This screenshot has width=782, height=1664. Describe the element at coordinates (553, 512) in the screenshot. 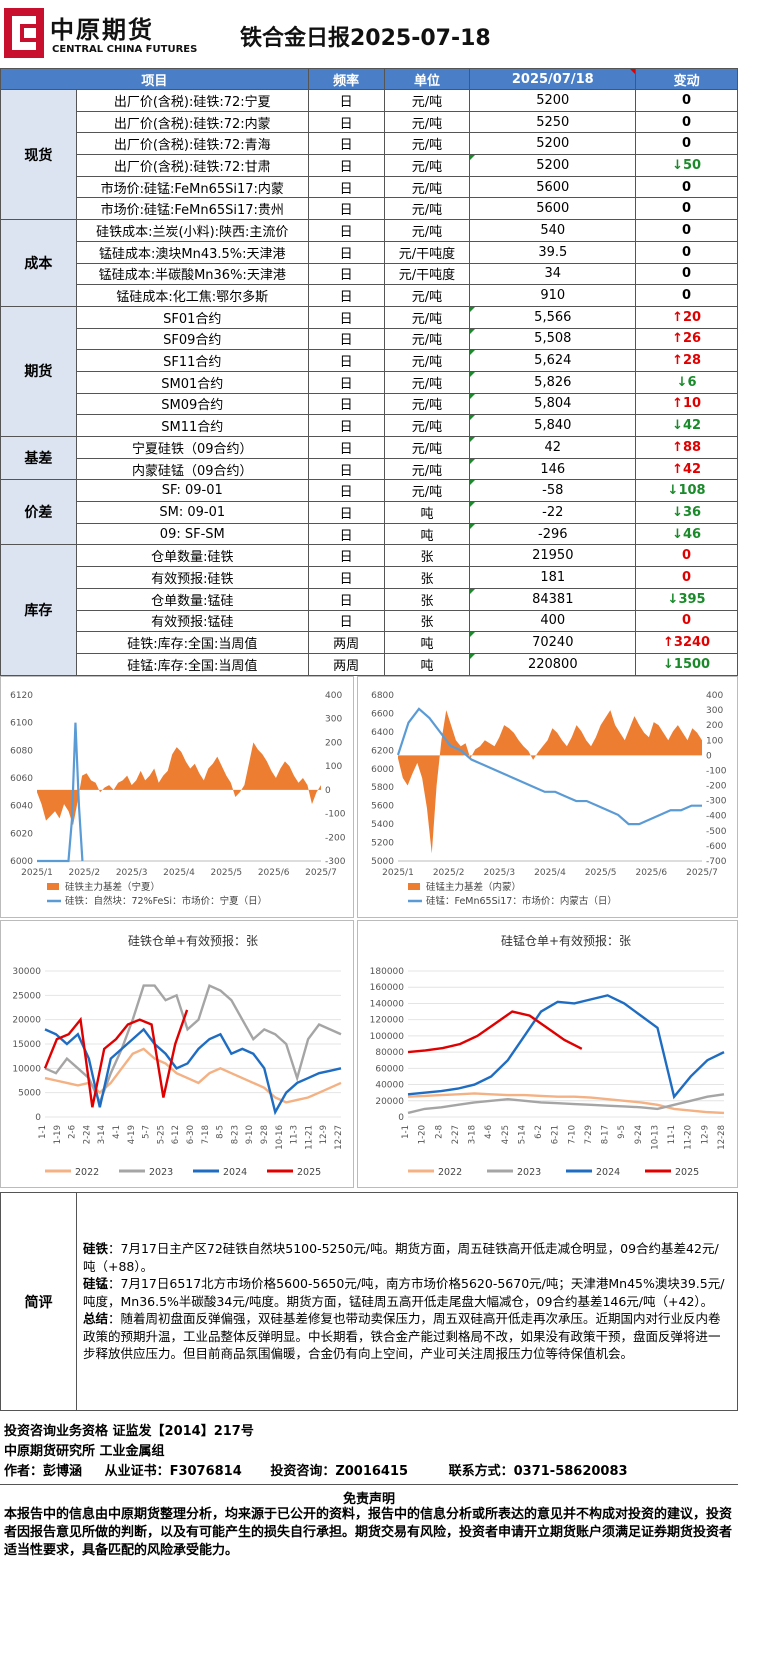

I see `value-cell: -22` at that location.